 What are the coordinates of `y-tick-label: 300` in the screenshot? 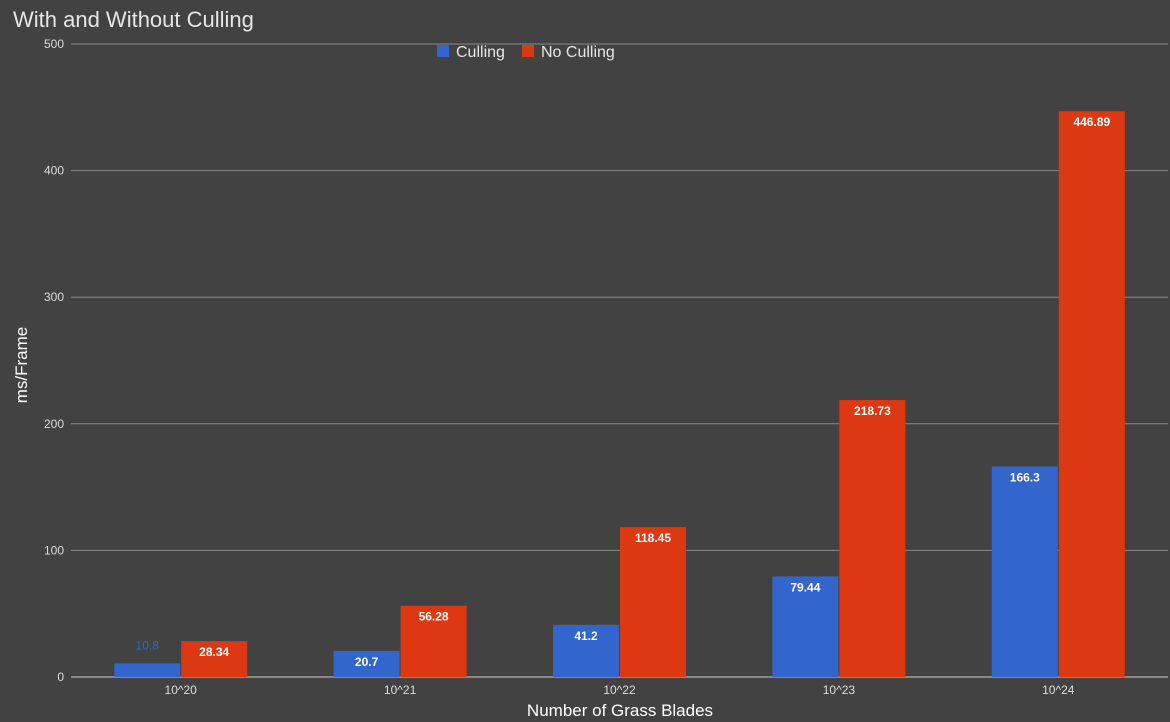 It's located at (54, 297).